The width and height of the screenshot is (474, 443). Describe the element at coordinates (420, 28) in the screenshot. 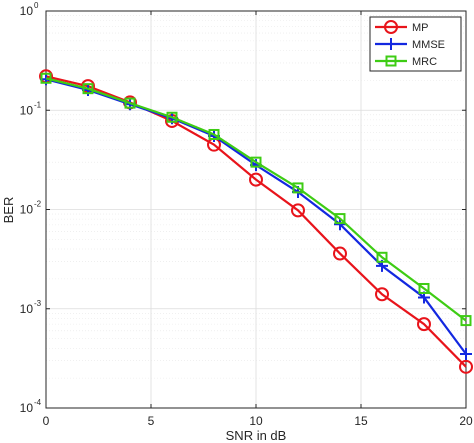

I see `legend-label: MP` at that location.